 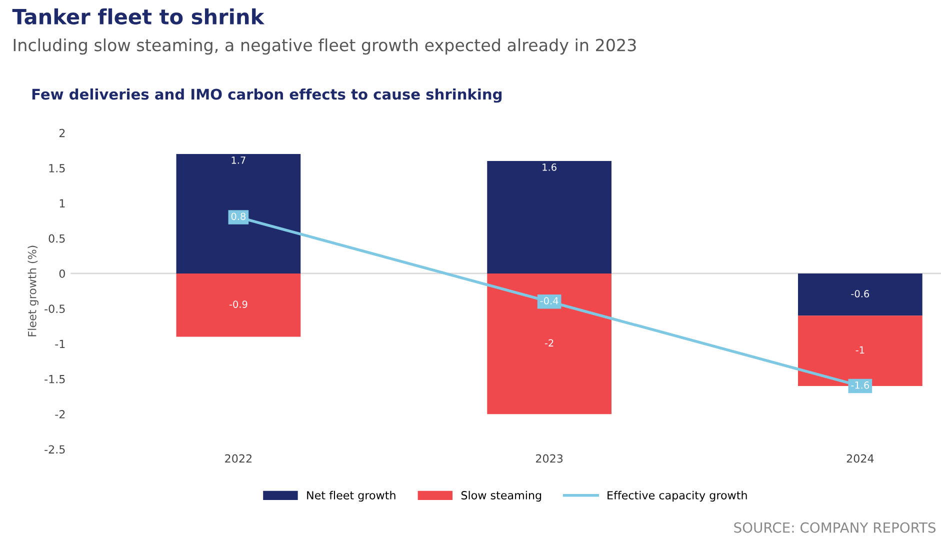 What do you see at coordinates (60, 414) in the screenshot?
I see `y-tick-label: -2` at bounding box center [60, 414].